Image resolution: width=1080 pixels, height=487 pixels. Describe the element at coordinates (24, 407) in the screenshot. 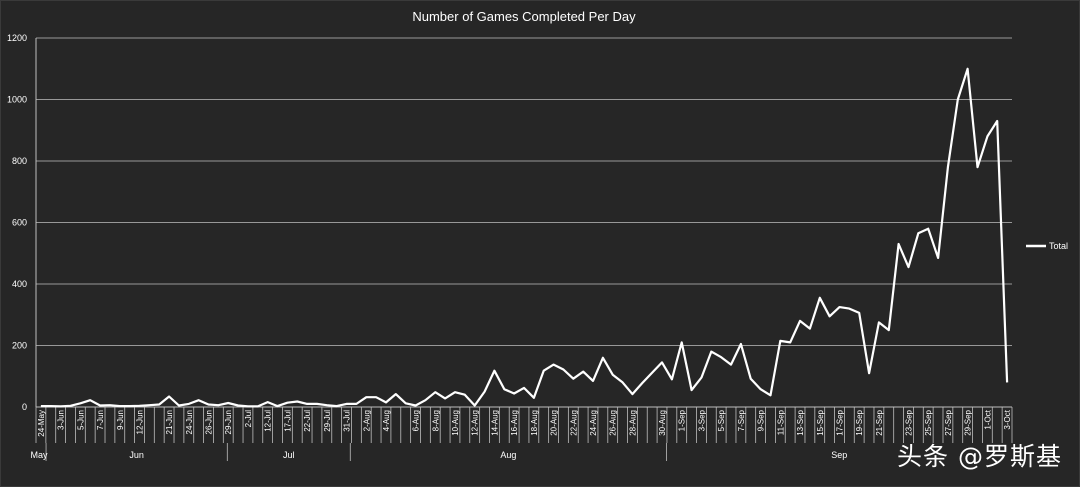

I see `y-tick-label: 0` at that location.